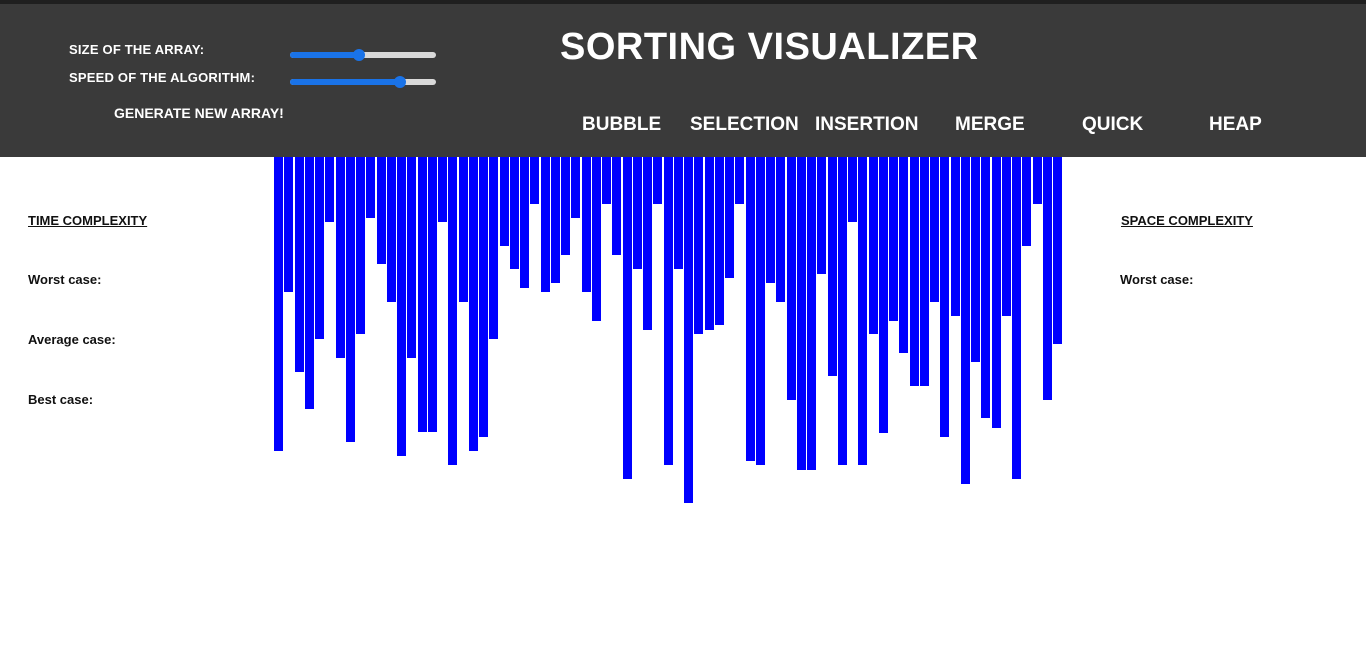 Image resolution: width=1366 pixels, height=668 pixels. Describe the element at coordinates (1113, 124) in the screenshot. I see `quick-sort-button: QUICK` at that location.